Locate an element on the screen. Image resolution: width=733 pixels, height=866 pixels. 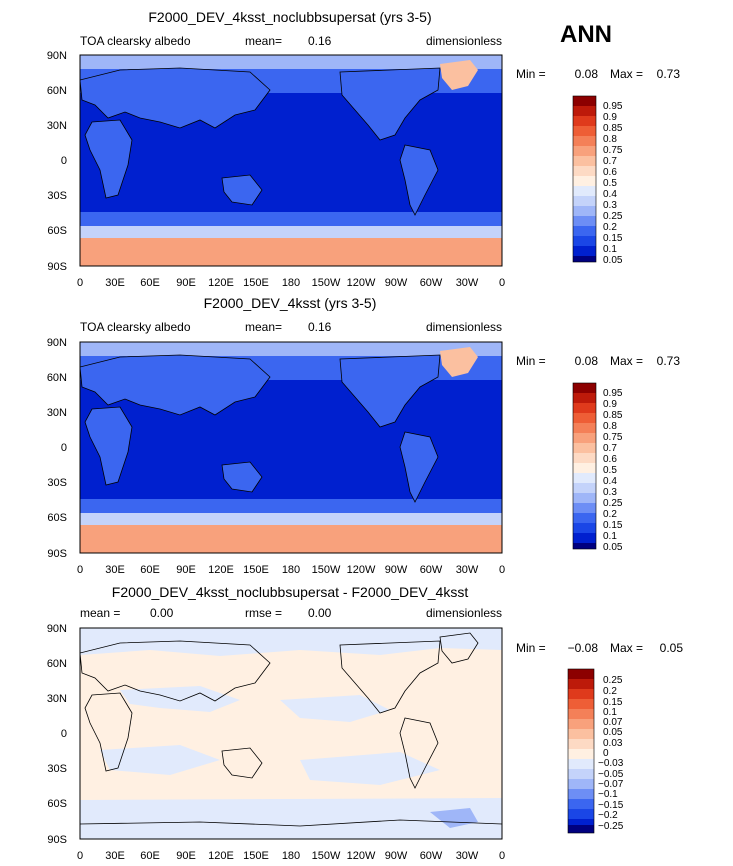
panel-1-cb-label: 0.05 is located at coordinates (613, 260).